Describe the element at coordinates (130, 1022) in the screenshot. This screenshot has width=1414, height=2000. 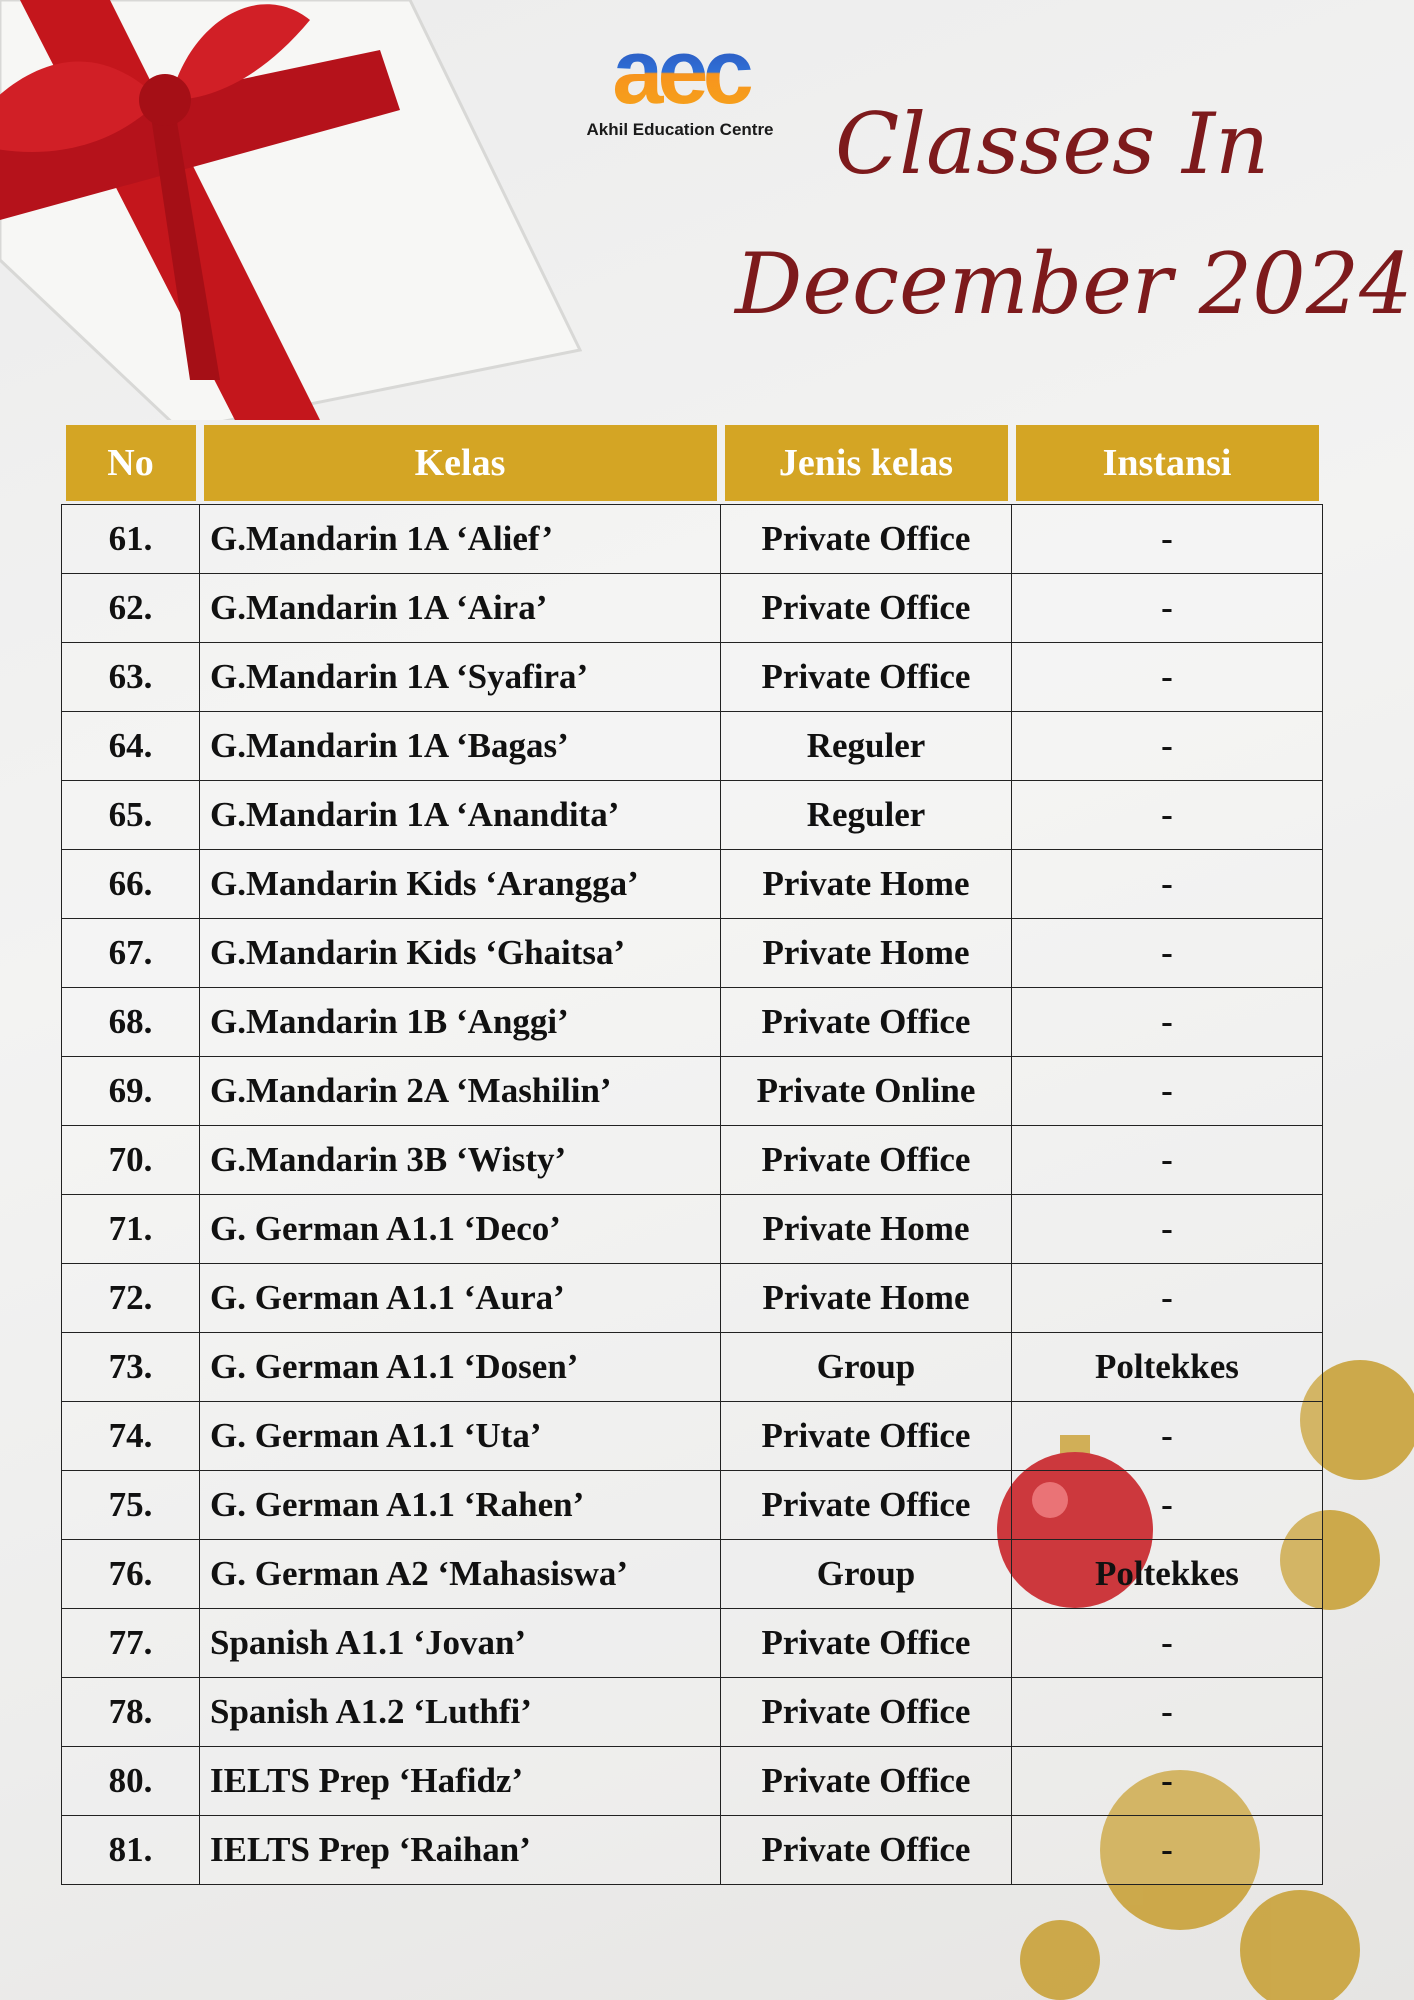
I see `cell-no: 68.` at that location.